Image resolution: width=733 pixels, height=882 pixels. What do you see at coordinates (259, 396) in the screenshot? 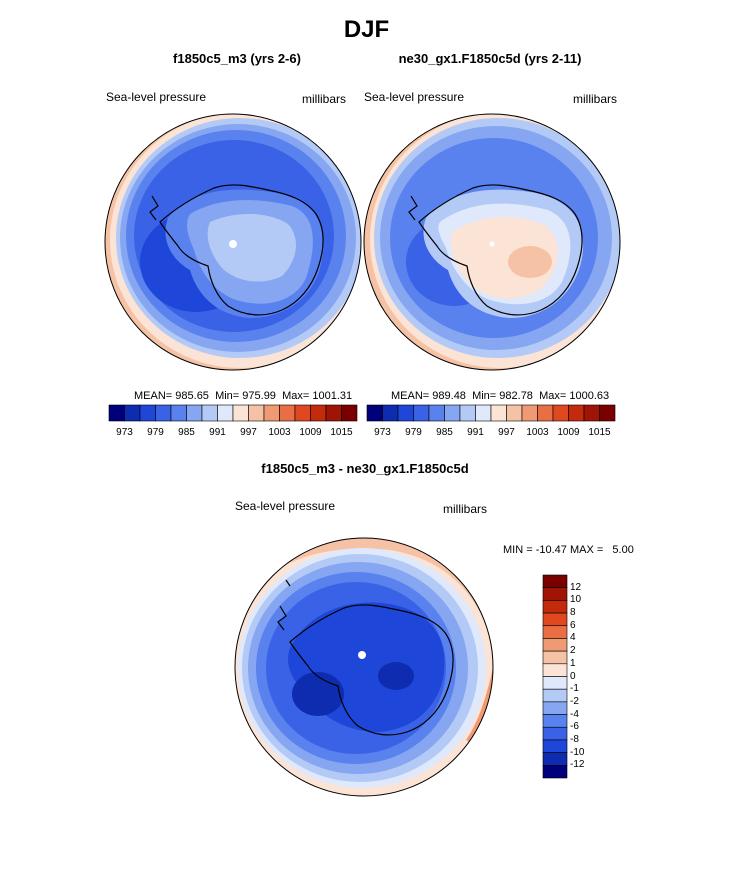
I see `panel-1-min-value: 975.99` at bounding box center [259, 396].